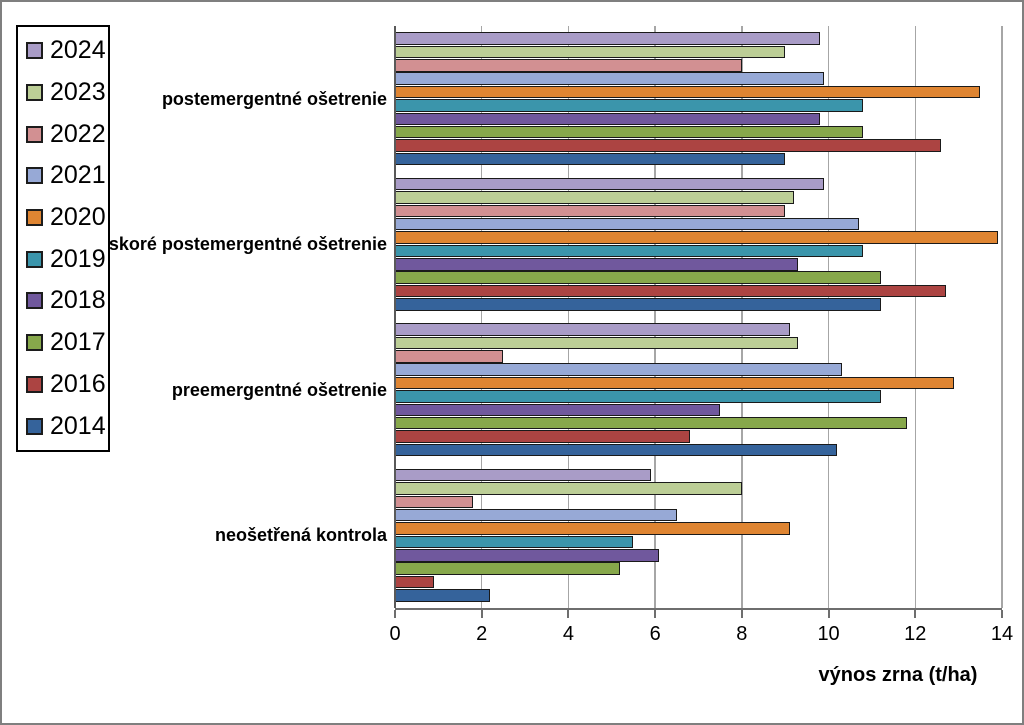  What do you see at coordinates (655, 634) in the screenshot?
I see `x-tick-label: 6` at bounding box center [655, 634].